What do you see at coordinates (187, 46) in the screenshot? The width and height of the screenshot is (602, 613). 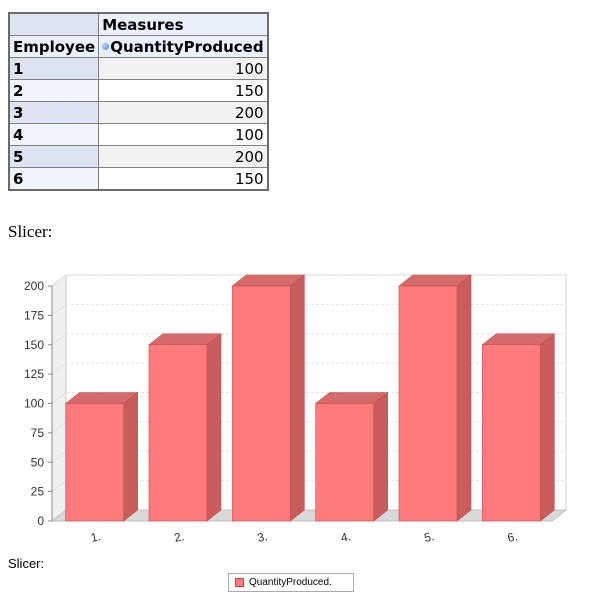 I see `quantity-produced-label: QuantityProduced` at bounding box center [187, 46].